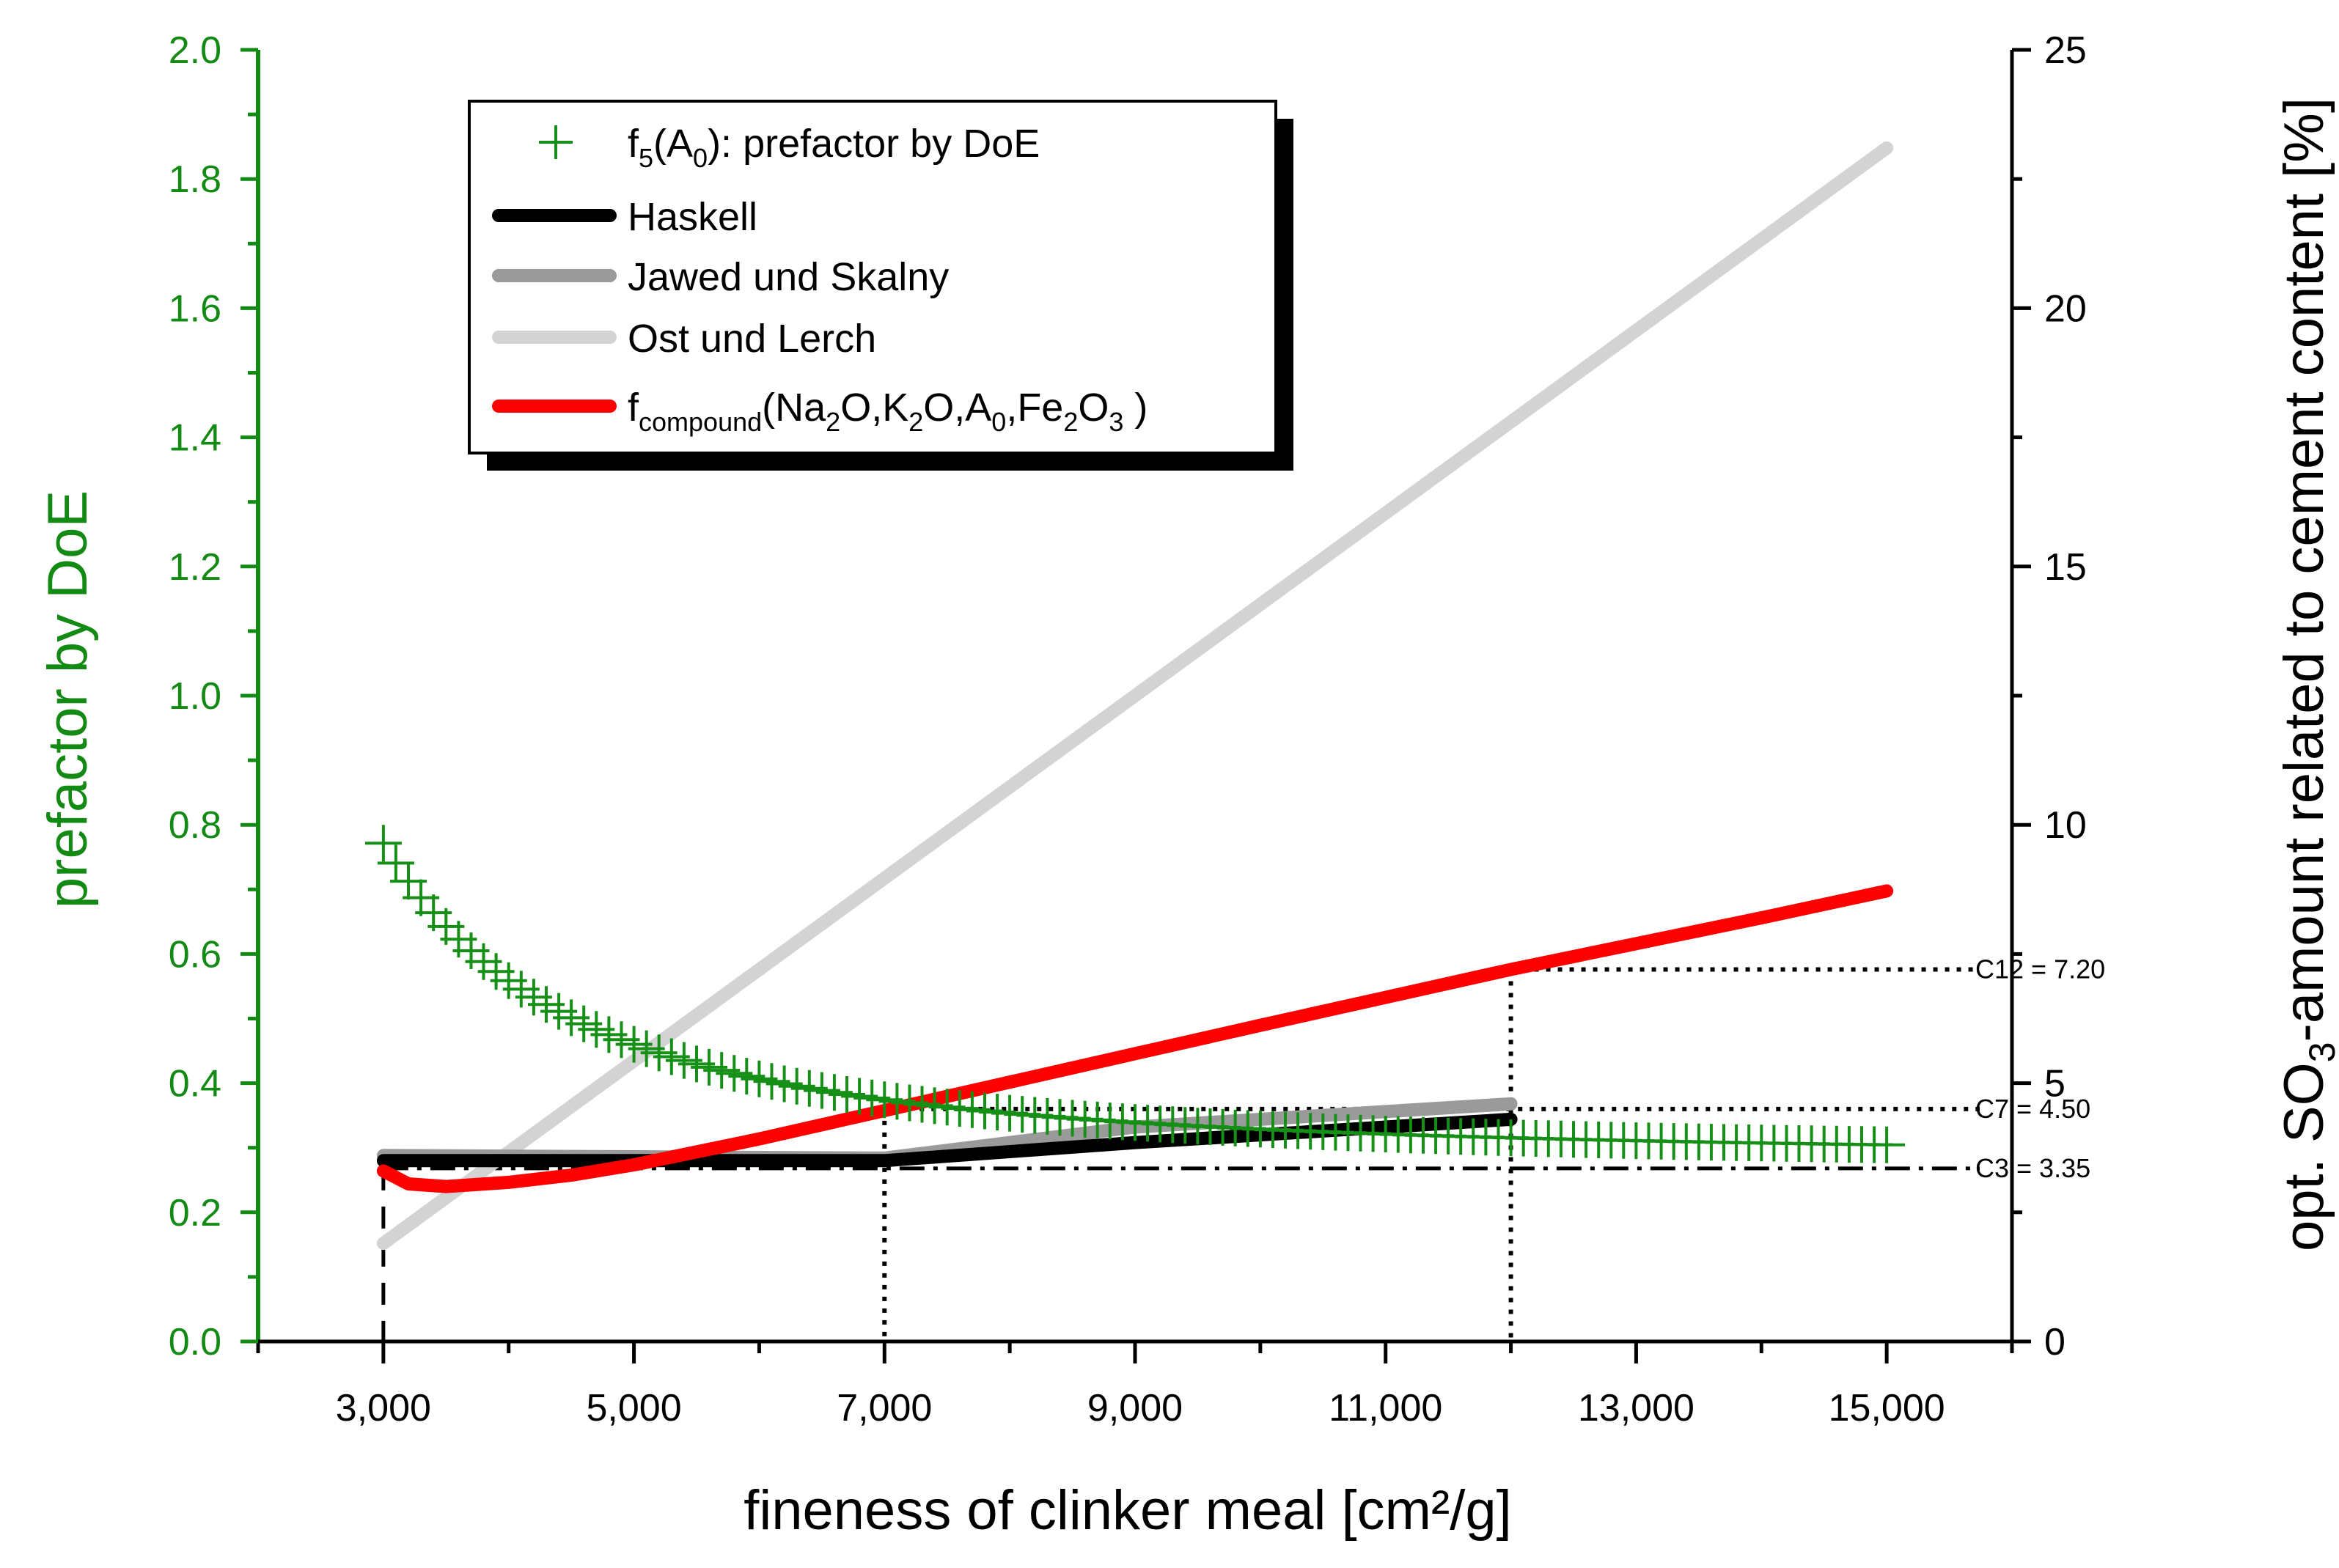 The width and height of the screenshot is (2339, 1568). I want to click on legend-text-part: Ost und Lerch, so click(752, 339).